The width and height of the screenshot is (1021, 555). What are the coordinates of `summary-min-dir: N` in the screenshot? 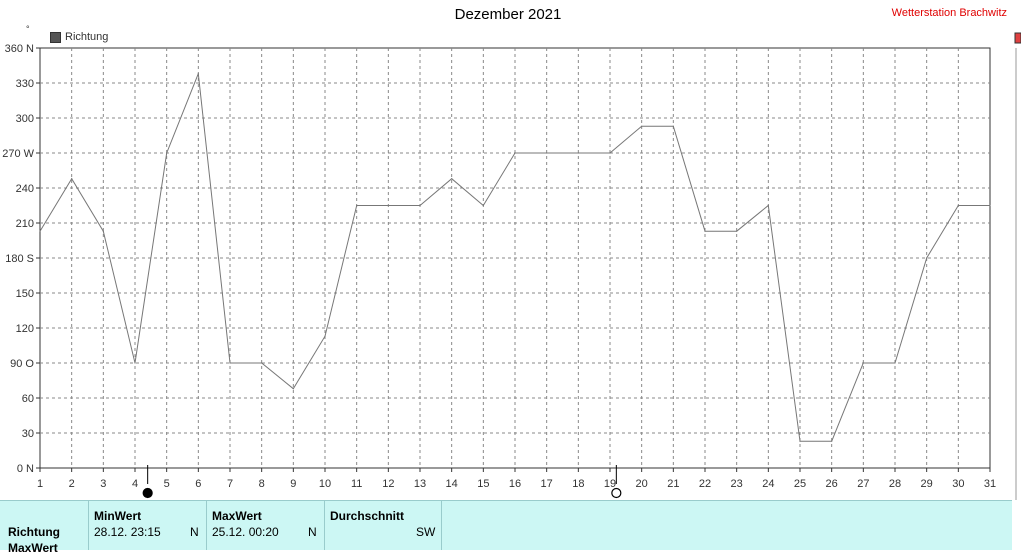 It's located at (194, 532).